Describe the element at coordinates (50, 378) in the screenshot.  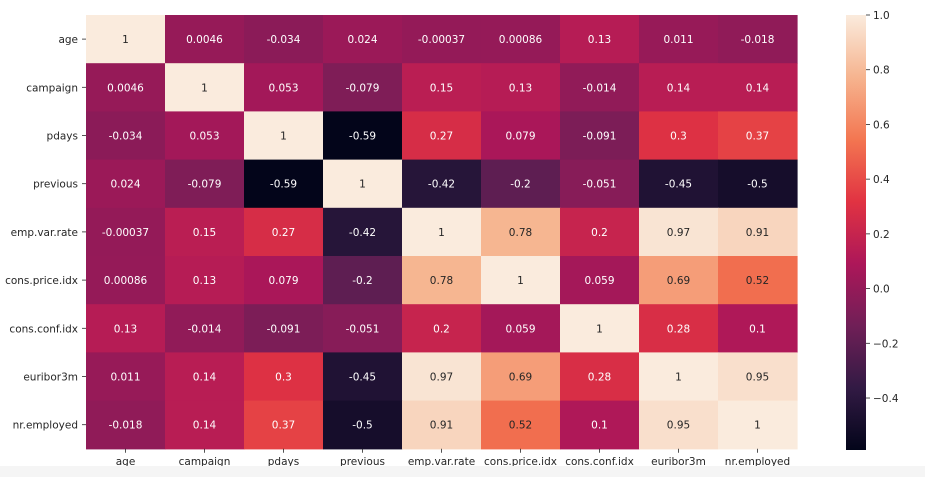
I see `y-tick-label: euribor3m` at that location.